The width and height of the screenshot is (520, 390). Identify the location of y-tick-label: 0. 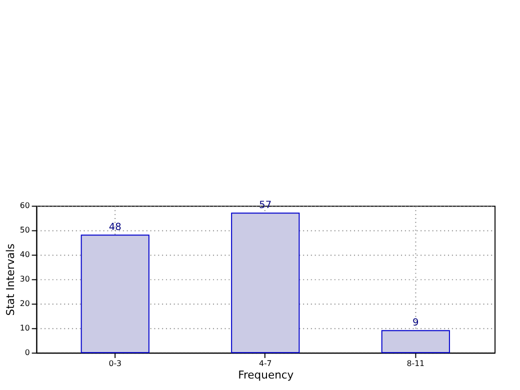
(27, 353).